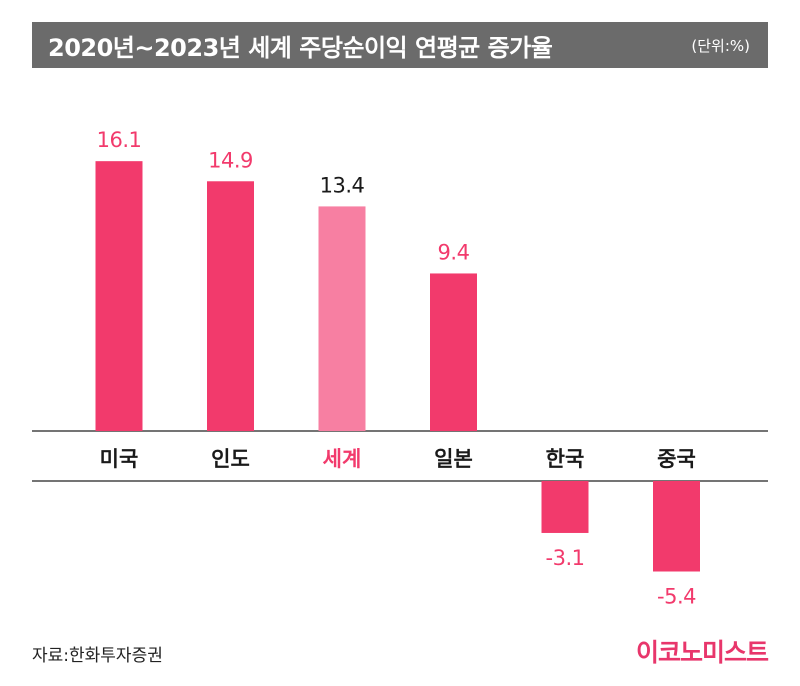 The height and width of the screenshot is (686, 800). What do you see at coordinates (300, 47) in the screenshot?
I see `chart-title: 2020년~2023년 세계 주당순이익 연평균 증가율` at bounding box center [300, 47].